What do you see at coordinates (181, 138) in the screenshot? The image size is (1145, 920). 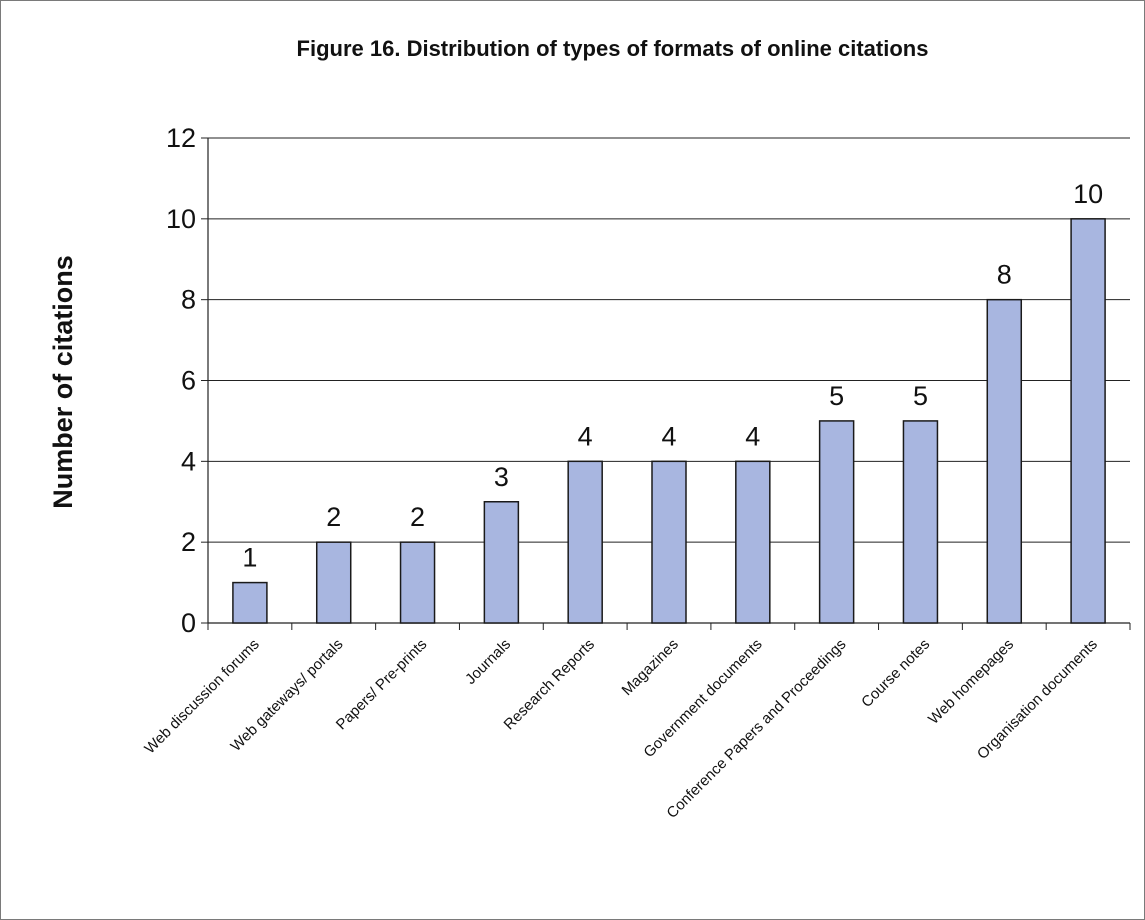 I see `y-tick-label: 12` at bounding box center [181, 138].